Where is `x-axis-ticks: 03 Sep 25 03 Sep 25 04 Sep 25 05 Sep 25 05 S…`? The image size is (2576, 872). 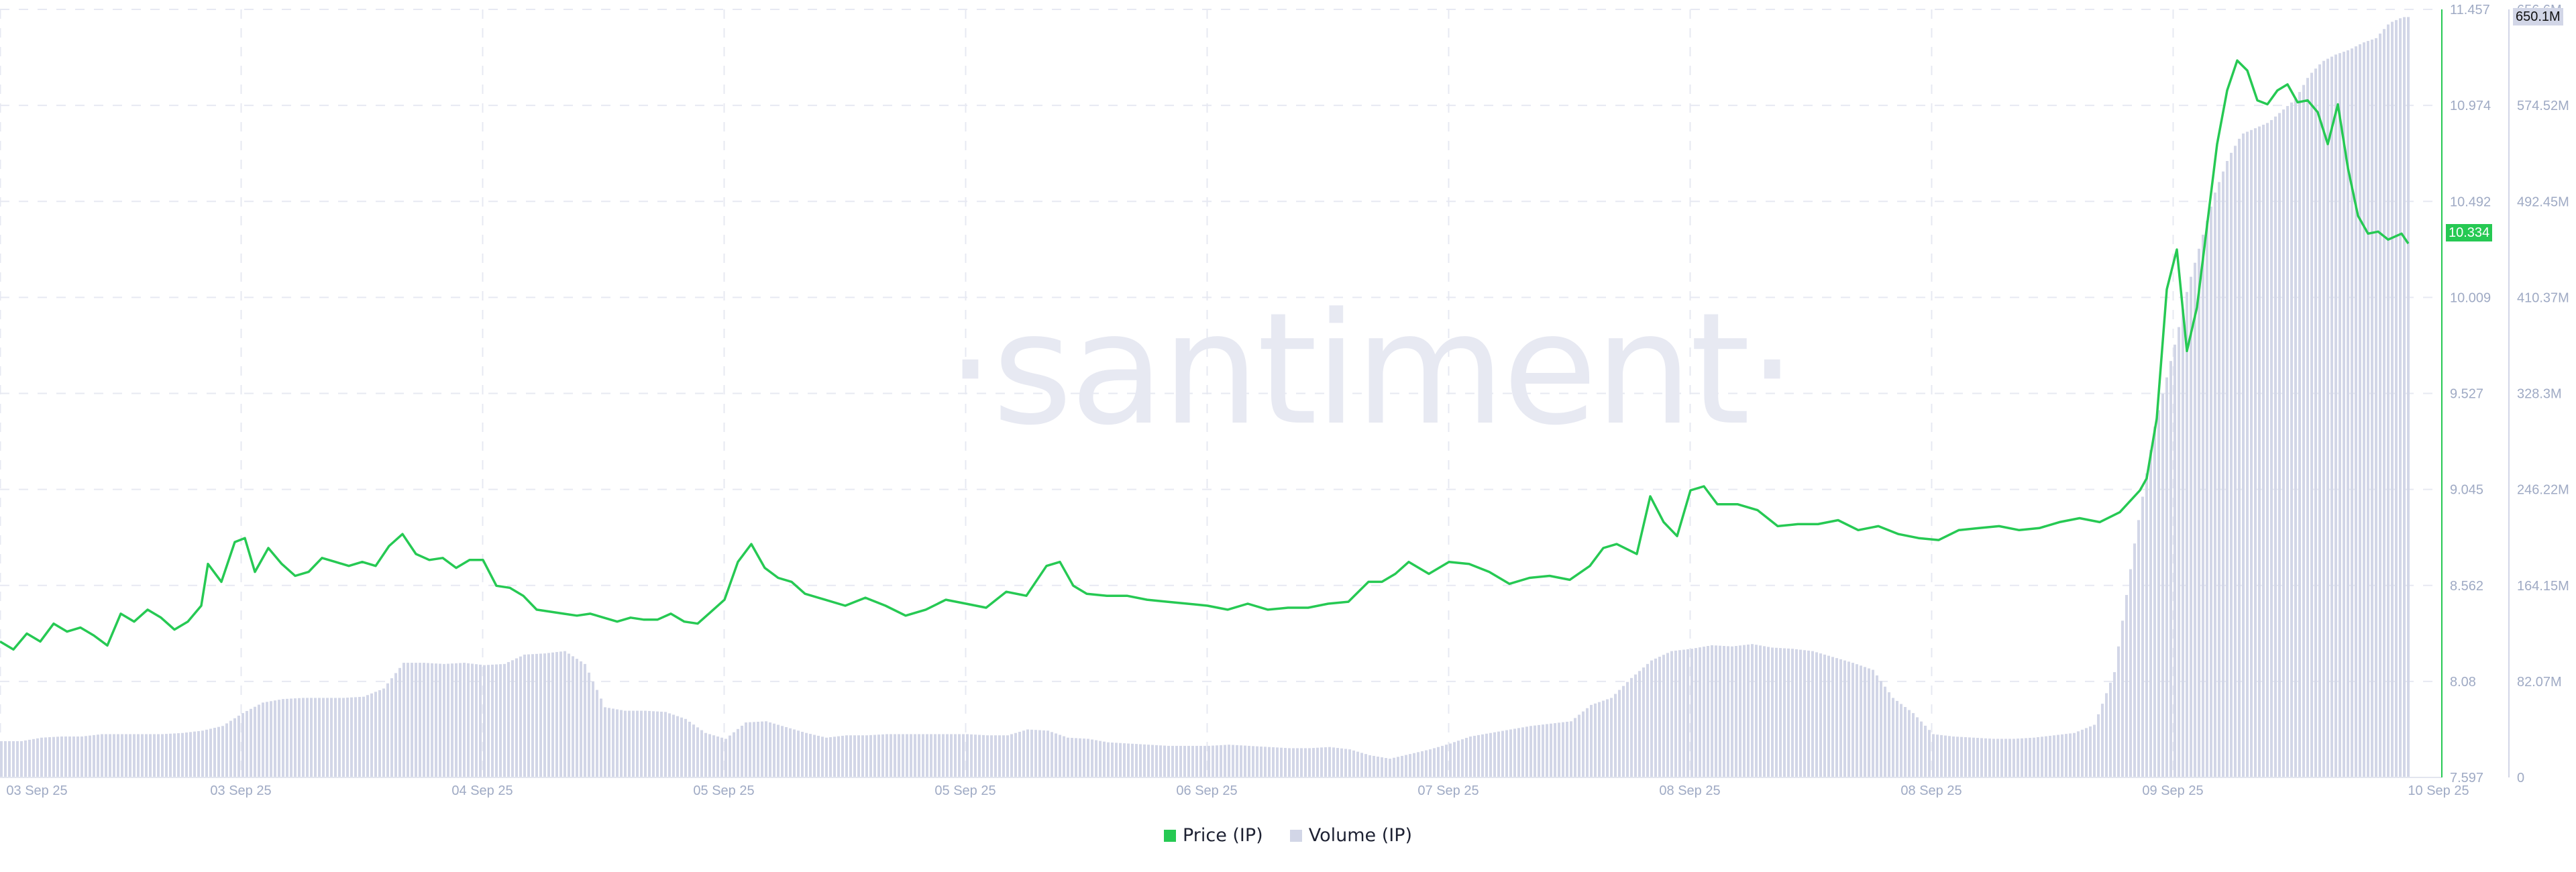
x-axis-ticks: 03 Sep 25 03 Sep 25 04 Sep 25 05 Sep 25 05 S… is located at coordinates (1237, 790).